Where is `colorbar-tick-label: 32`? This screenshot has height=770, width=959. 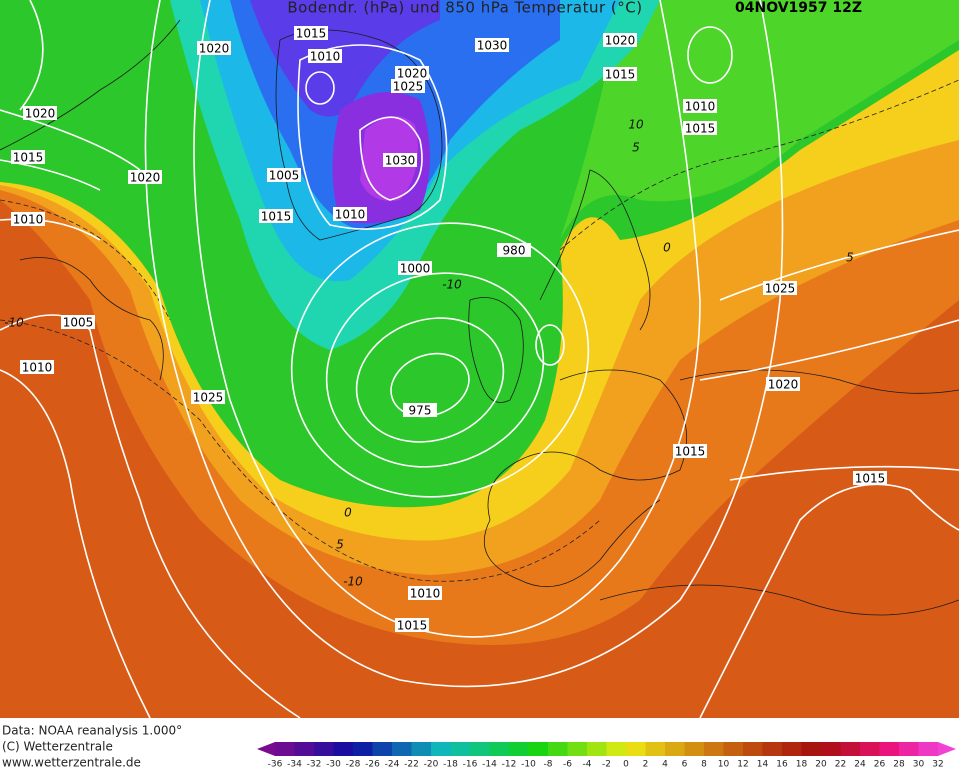 colorbar-tick-label: 32 is located at coordinates (937, 765).